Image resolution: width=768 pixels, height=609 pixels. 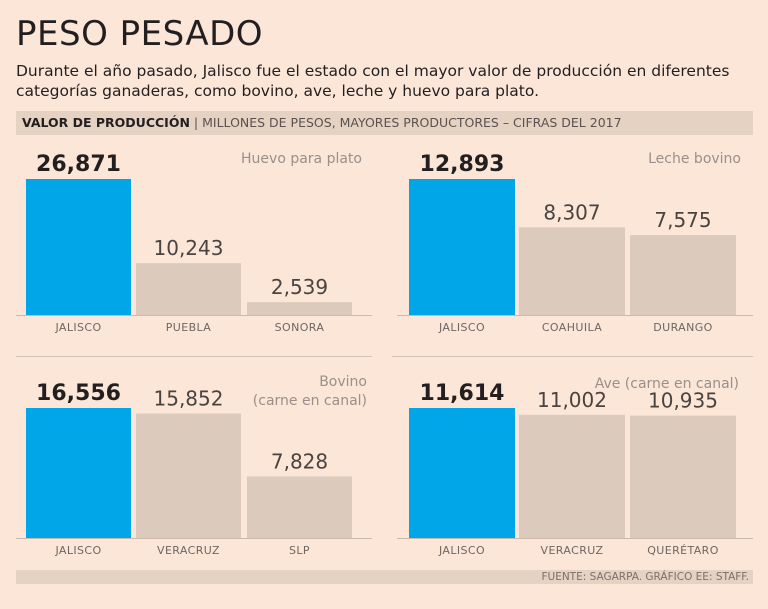 I want to click on chart-title-line: (carne en canal), so click(x=309, y=401).